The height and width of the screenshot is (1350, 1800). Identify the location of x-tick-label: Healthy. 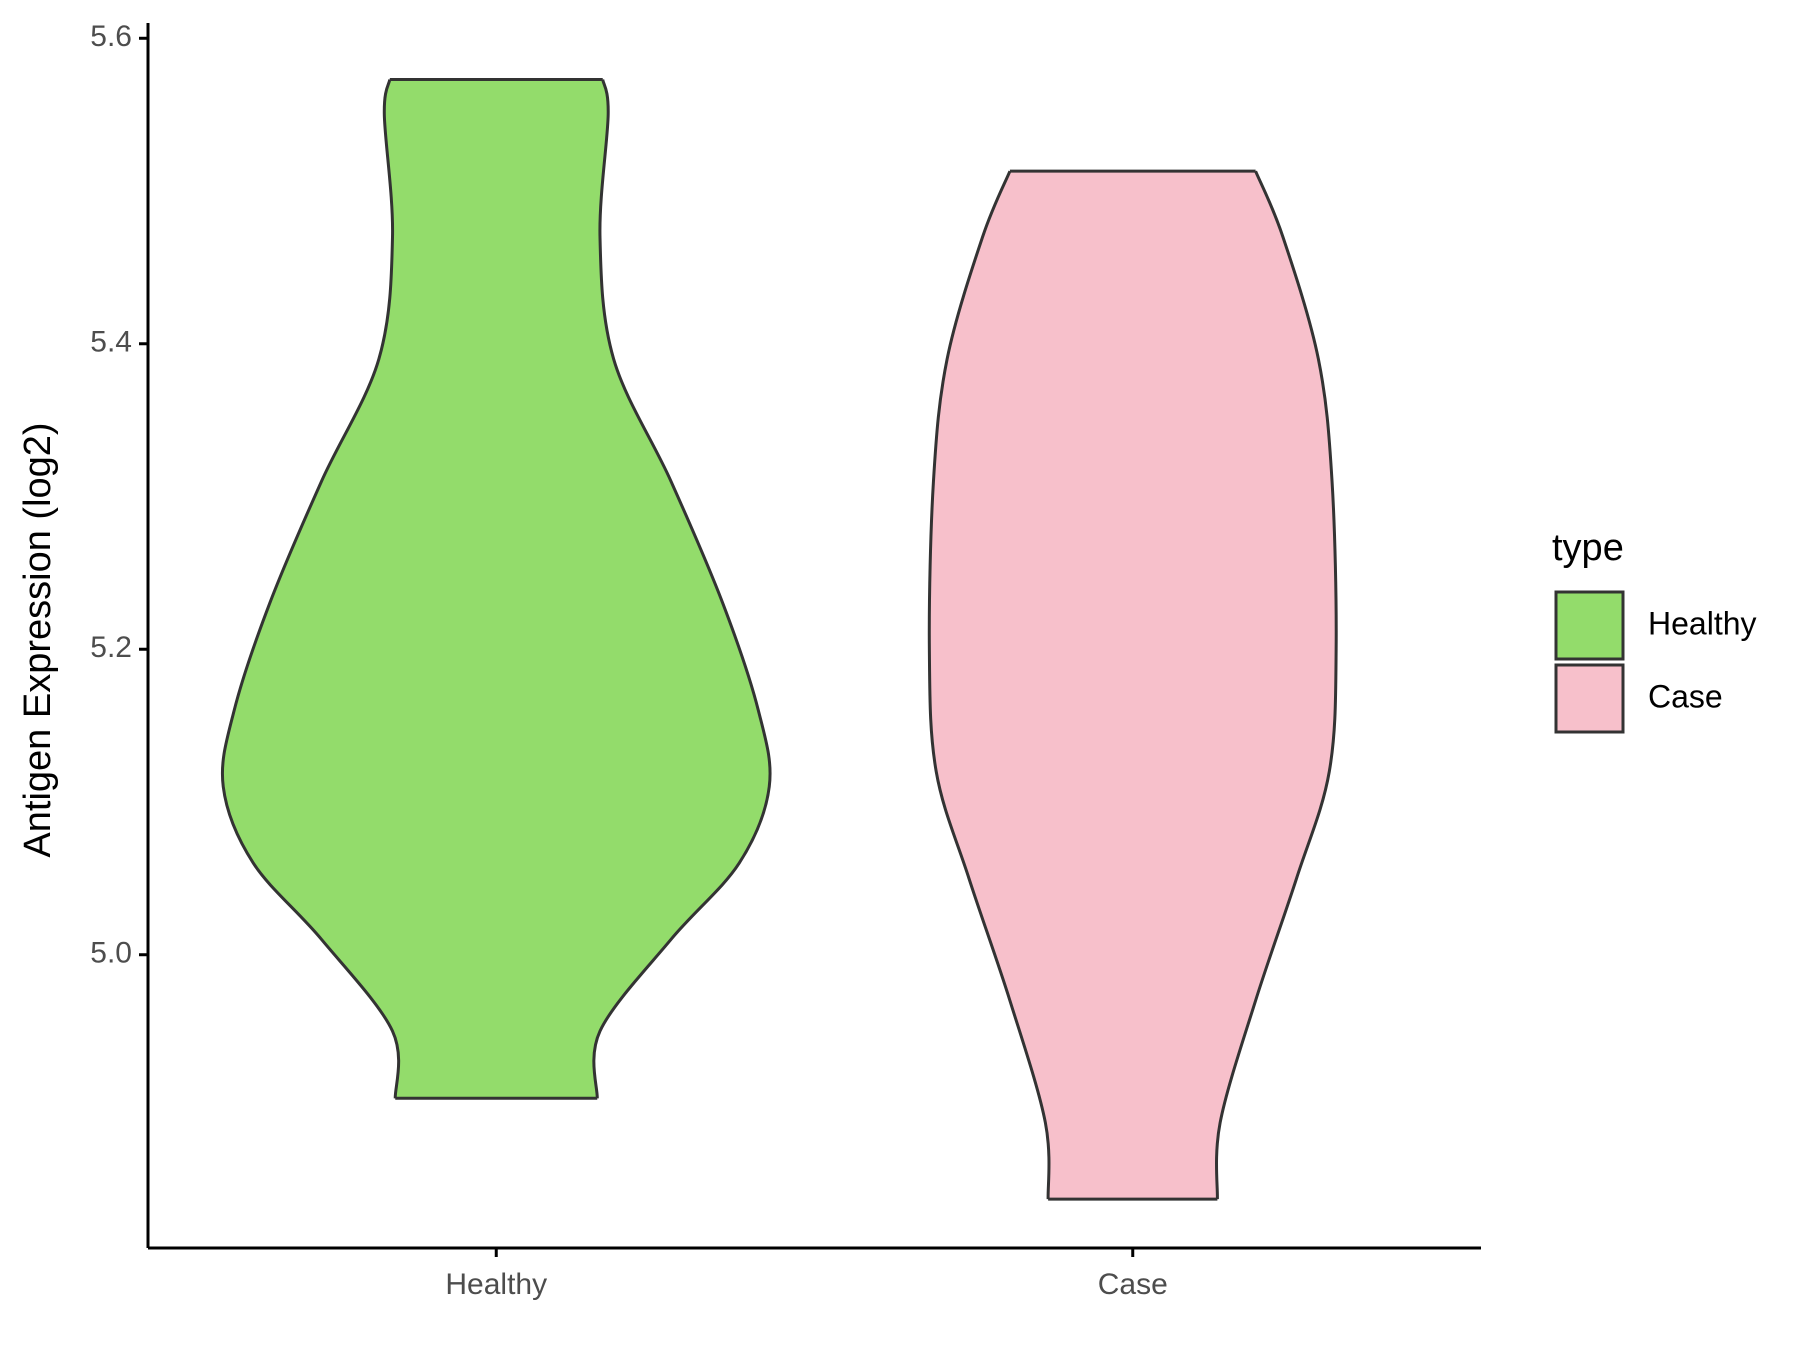
(496, 1284).